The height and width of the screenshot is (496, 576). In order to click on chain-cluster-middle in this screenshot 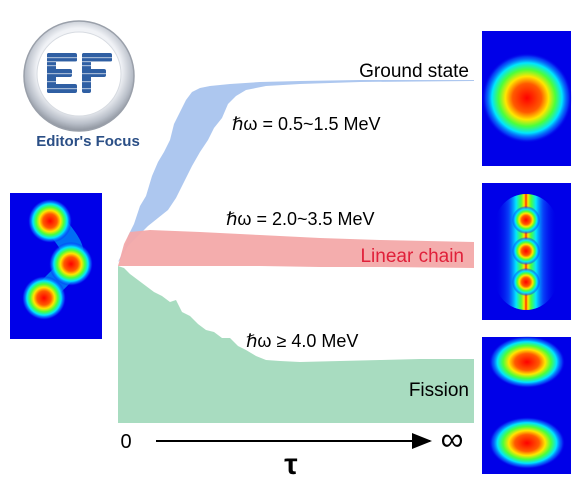, I will do `click(526, 251)`.